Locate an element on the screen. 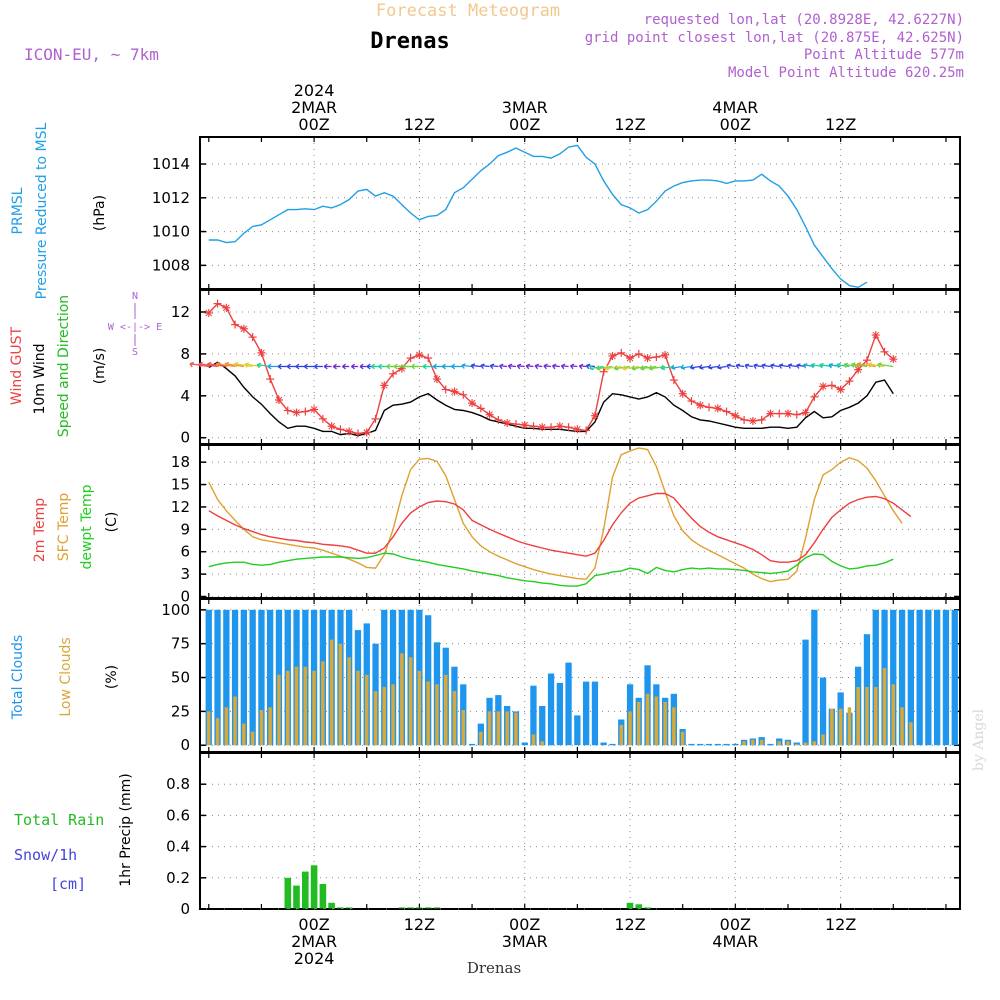  y-tick-label: 15 is located at coordinates (180, 485).